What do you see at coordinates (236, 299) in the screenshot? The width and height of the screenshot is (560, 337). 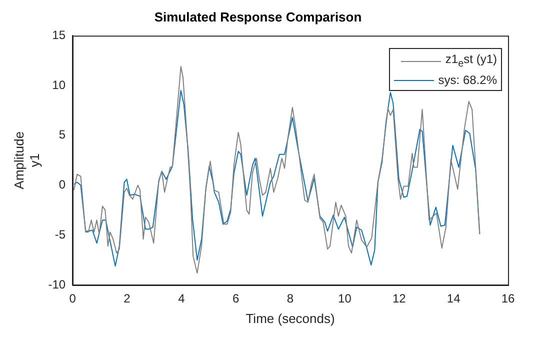 I see `x-tick-label: 6` at bounding box center [236, 299].